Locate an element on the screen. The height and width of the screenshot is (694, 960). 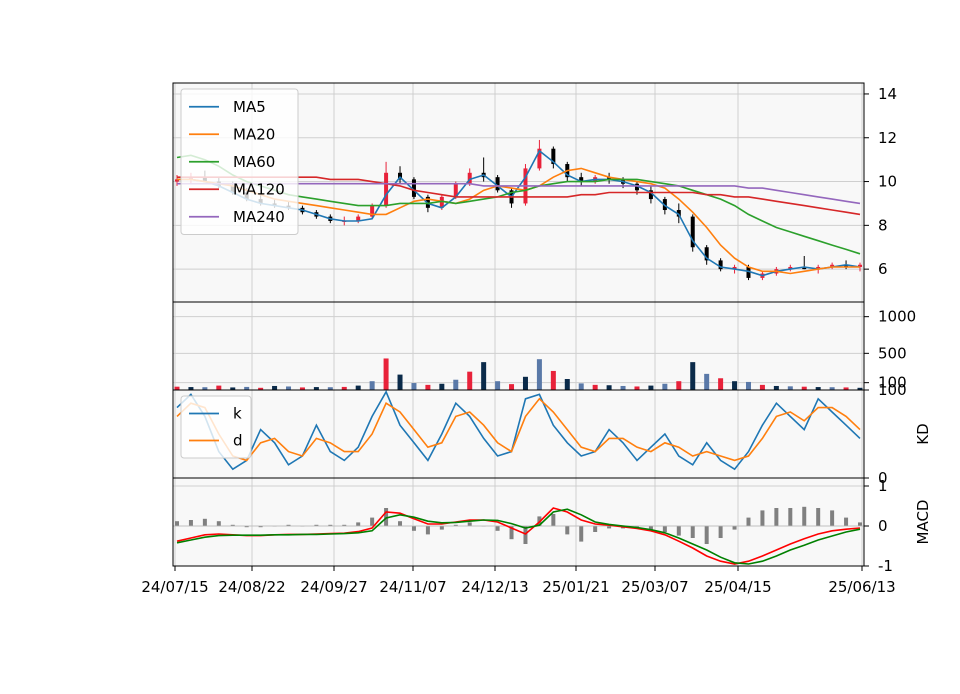
y-axis-label-kd: KD is located at coordinates (923, 433).